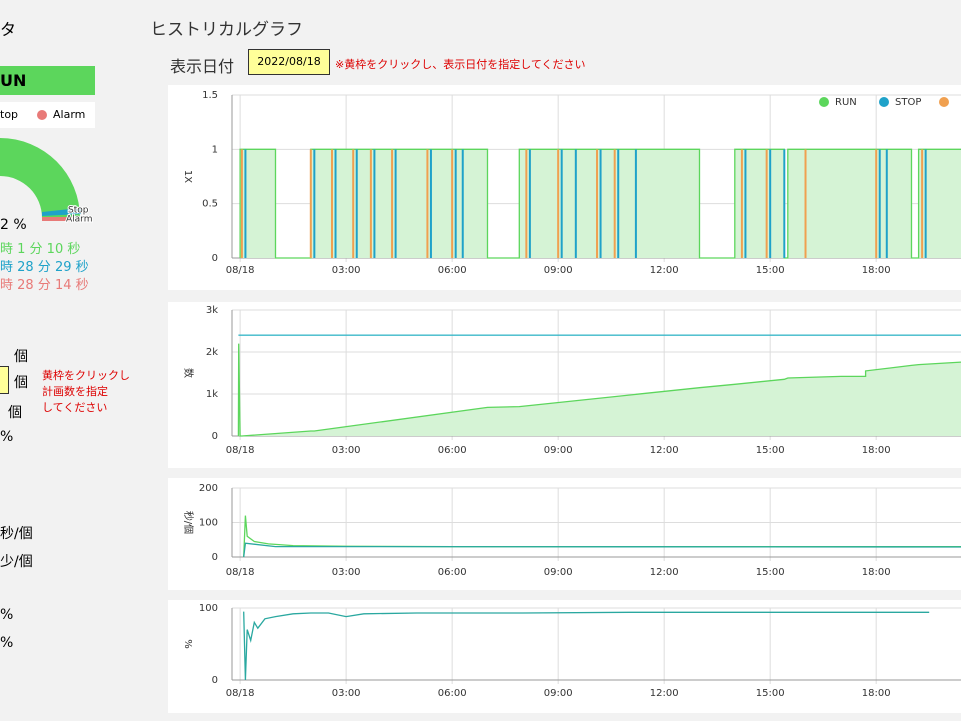 The image size is (961, 721). I want to click on y-axis-label: 数, so click(188, 373).